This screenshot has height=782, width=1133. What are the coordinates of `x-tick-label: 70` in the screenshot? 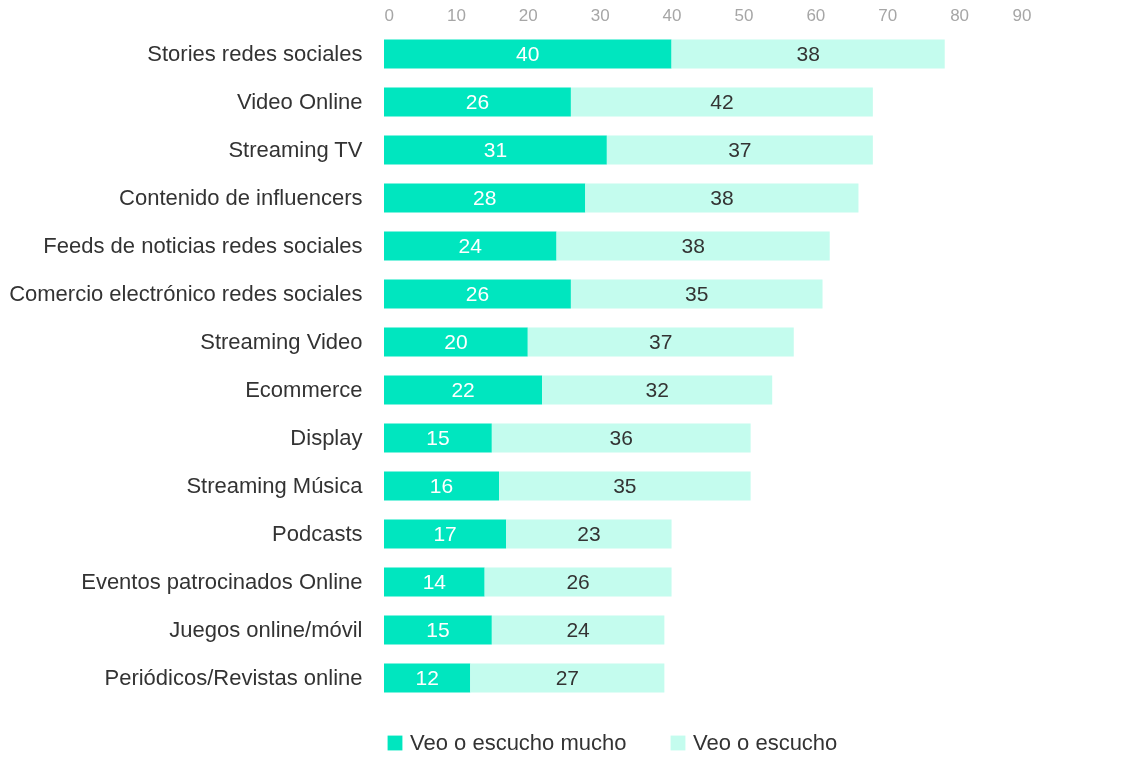 It's located at (888, 15).